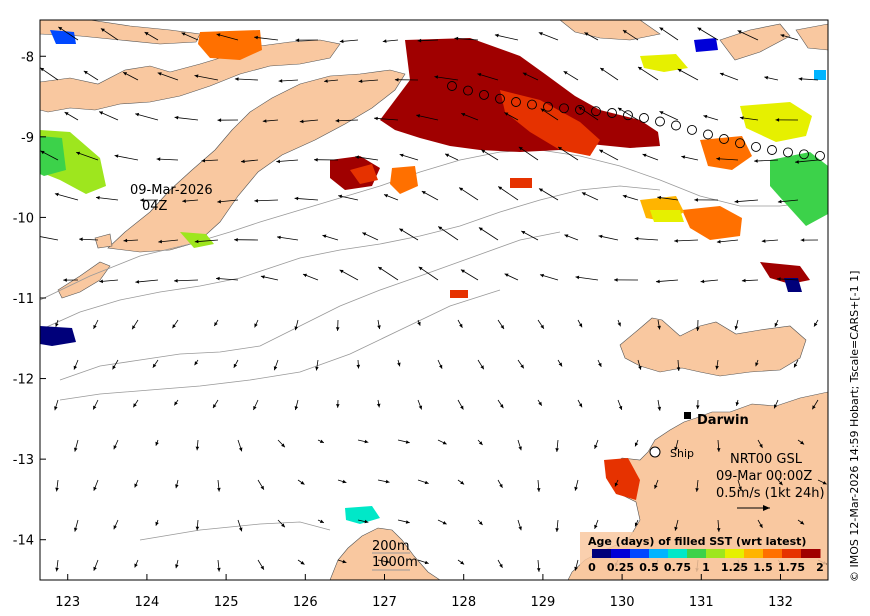 The height and width of the screenshot is (616, 870). I want to click on land-rote, so click(84, 280).